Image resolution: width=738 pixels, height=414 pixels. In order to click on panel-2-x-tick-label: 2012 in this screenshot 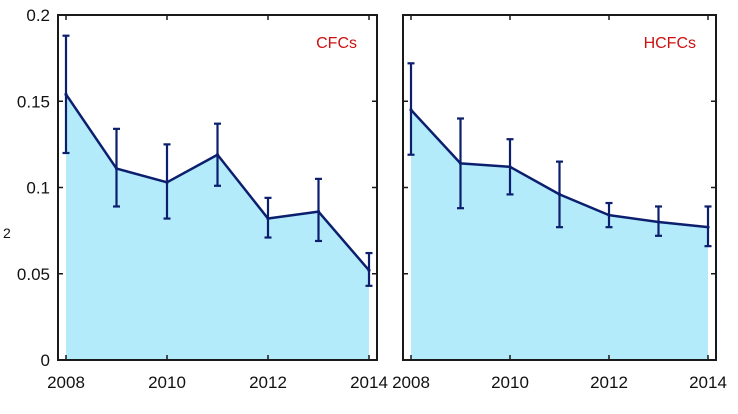, I will do `click(609, 382)`.